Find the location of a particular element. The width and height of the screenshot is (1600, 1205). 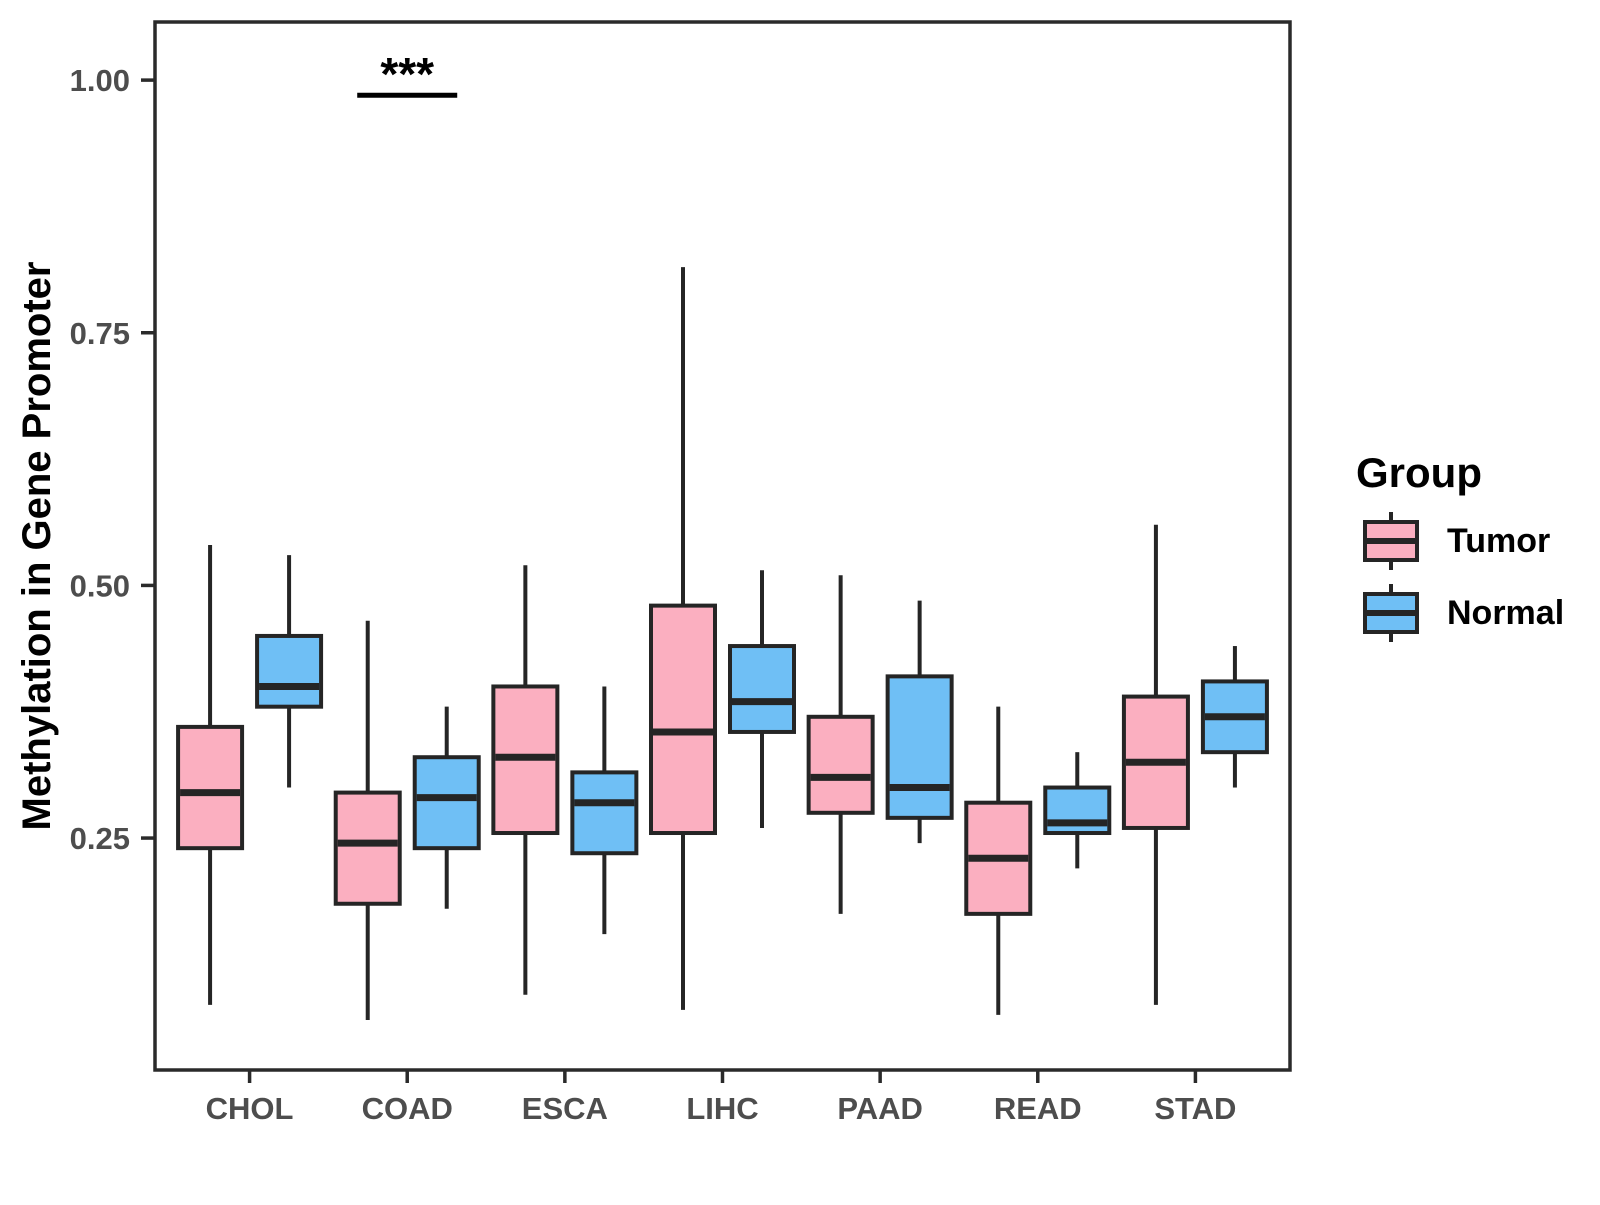

y-tick-label: 0.75 is located at coordinates (100, 333).